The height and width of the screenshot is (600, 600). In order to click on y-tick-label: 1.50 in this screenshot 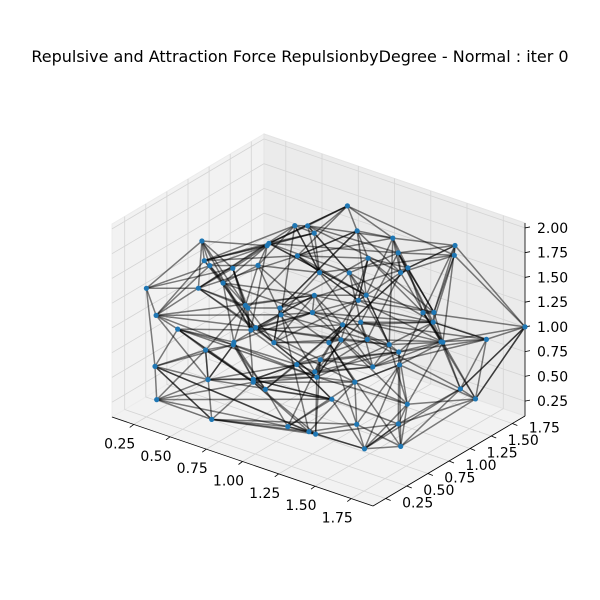, I will do `click(523, 441)`.